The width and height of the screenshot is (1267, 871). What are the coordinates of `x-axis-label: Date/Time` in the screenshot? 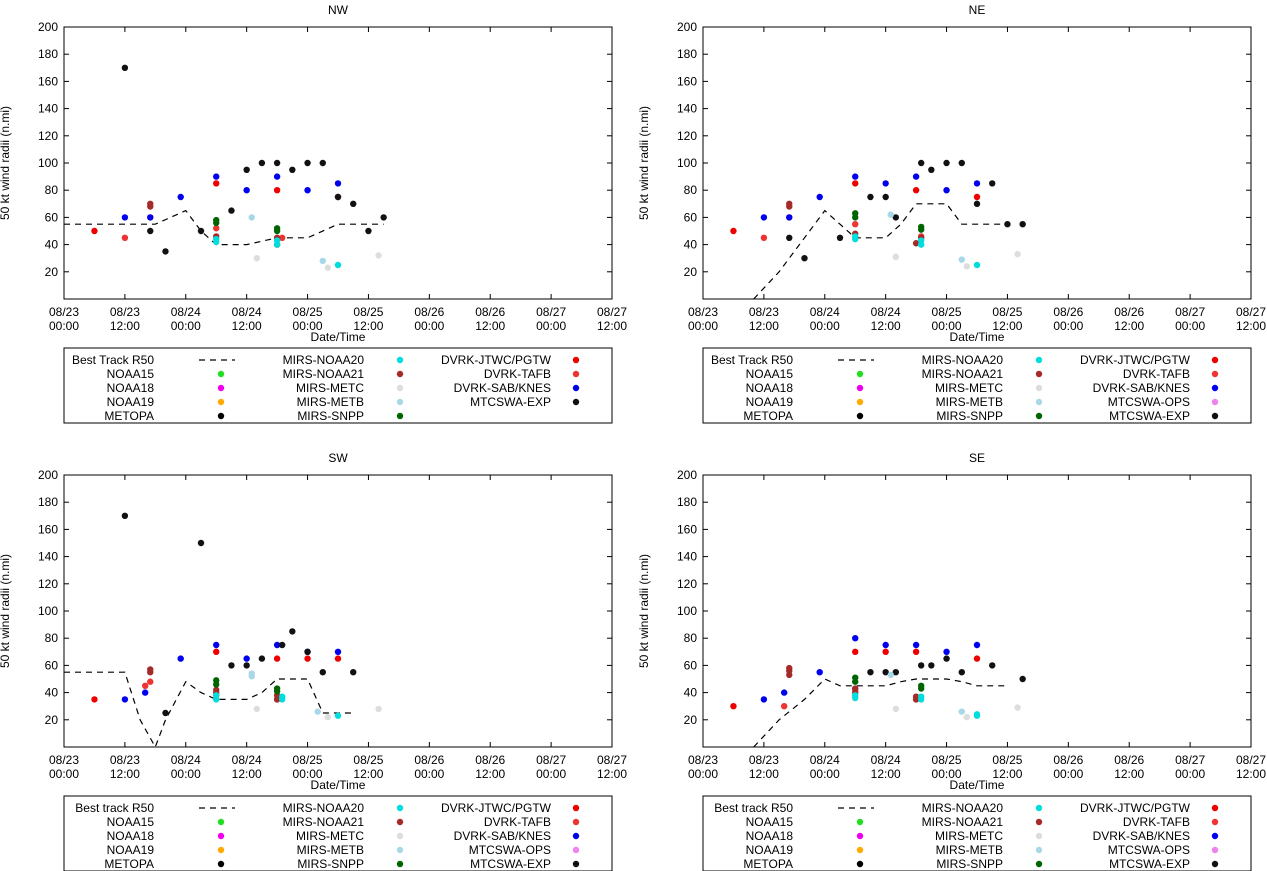 It's located at (977, 337).